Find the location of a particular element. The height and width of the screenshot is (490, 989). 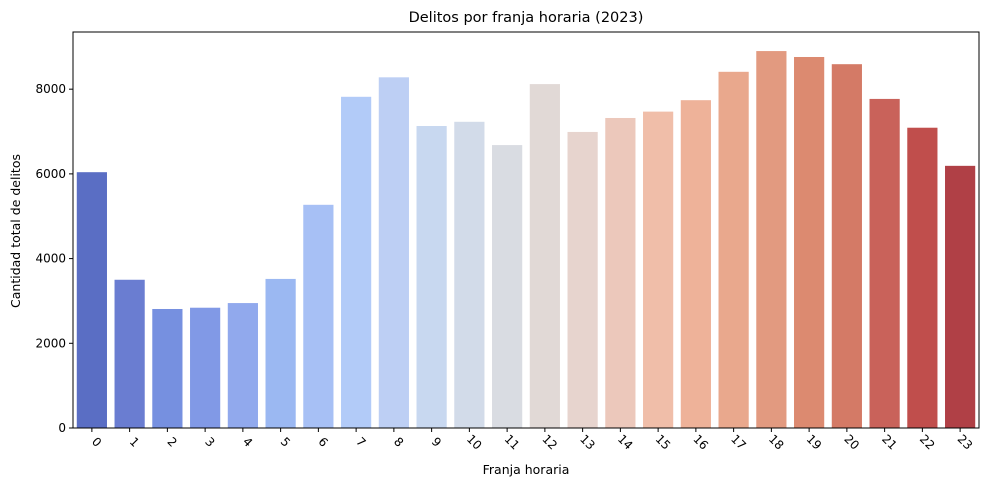

x-tick-label: 21 is located at coordinates (889, 442).